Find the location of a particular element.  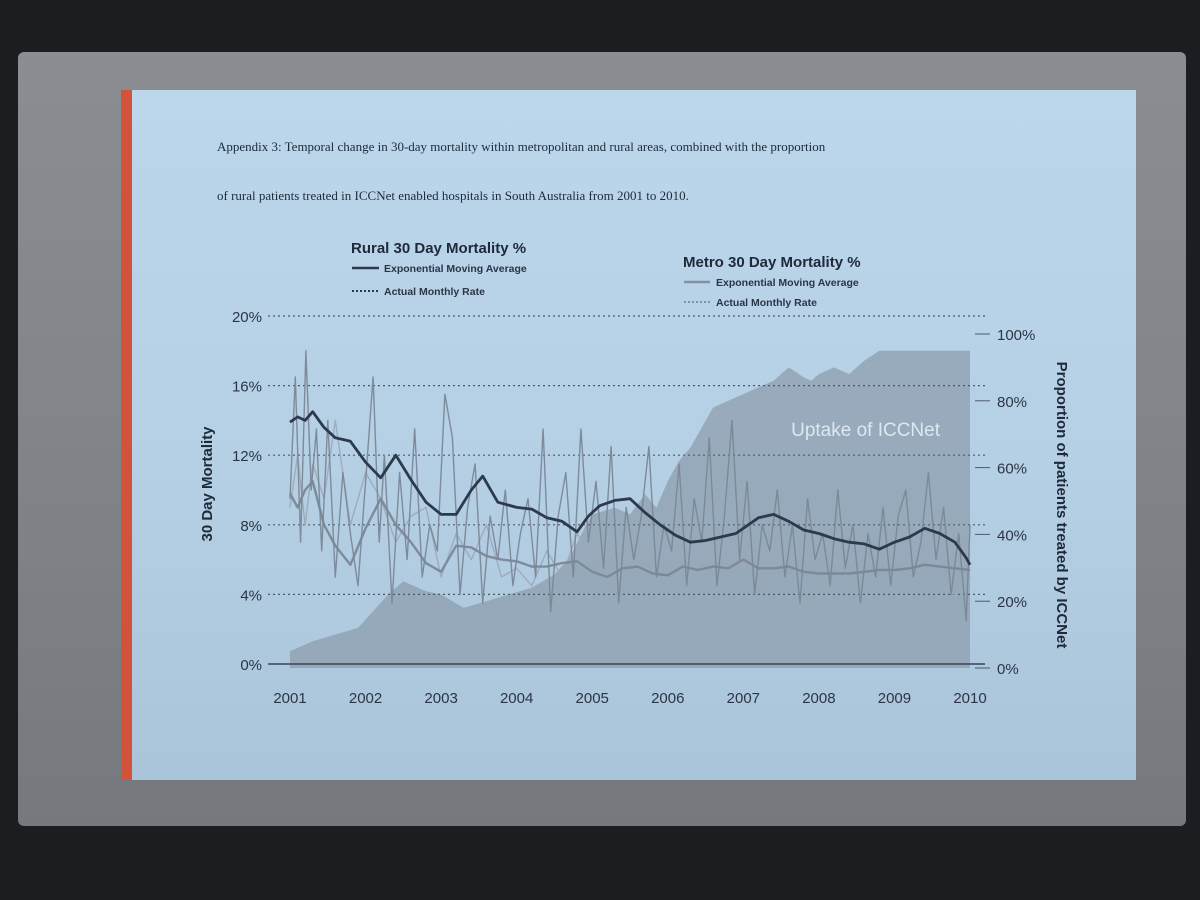

x-tick-label: 2008 is located at coordinates (818, 698).